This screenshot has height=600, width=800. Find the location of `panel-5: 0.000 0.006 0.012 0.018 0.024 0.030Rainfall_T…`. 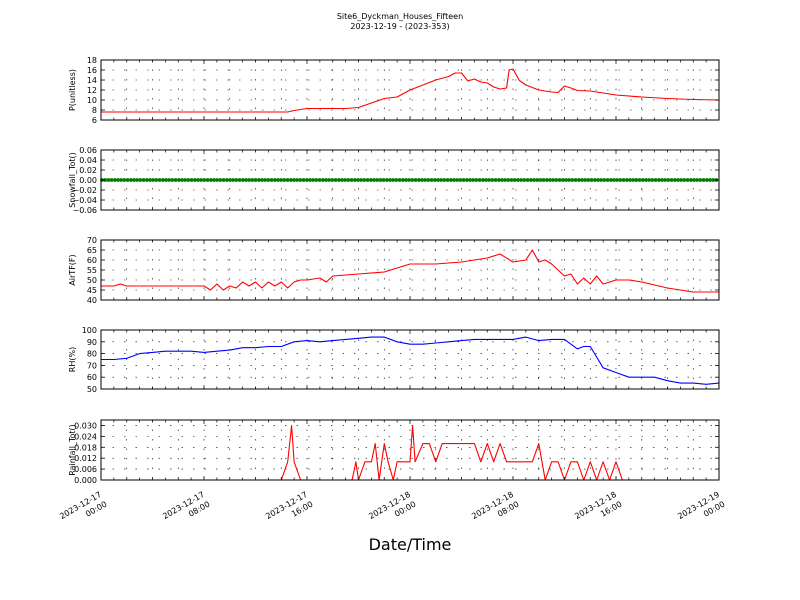

panel-5: 0.000 0.006 0.012 0.018 0.024 0.030Rainfall_T… is located at coordinates (394, 452).